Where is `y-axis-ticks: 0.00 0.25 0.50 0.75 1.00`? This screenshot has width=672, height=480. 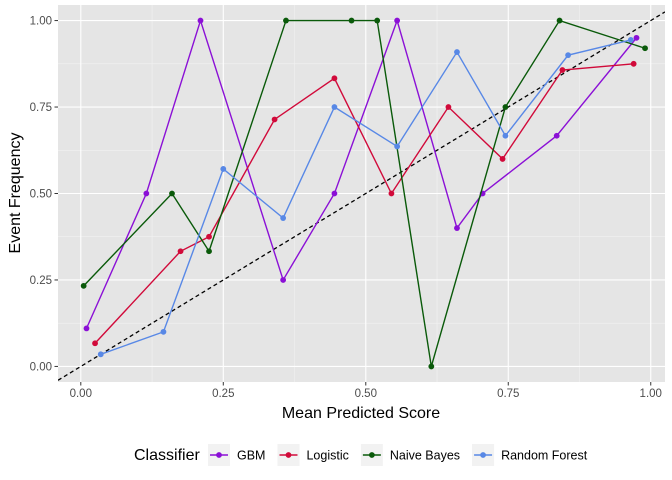 y-axis-ticks: 0.00 0.25 0.50 0.75 1.00 is located at coordinates (44, 194).